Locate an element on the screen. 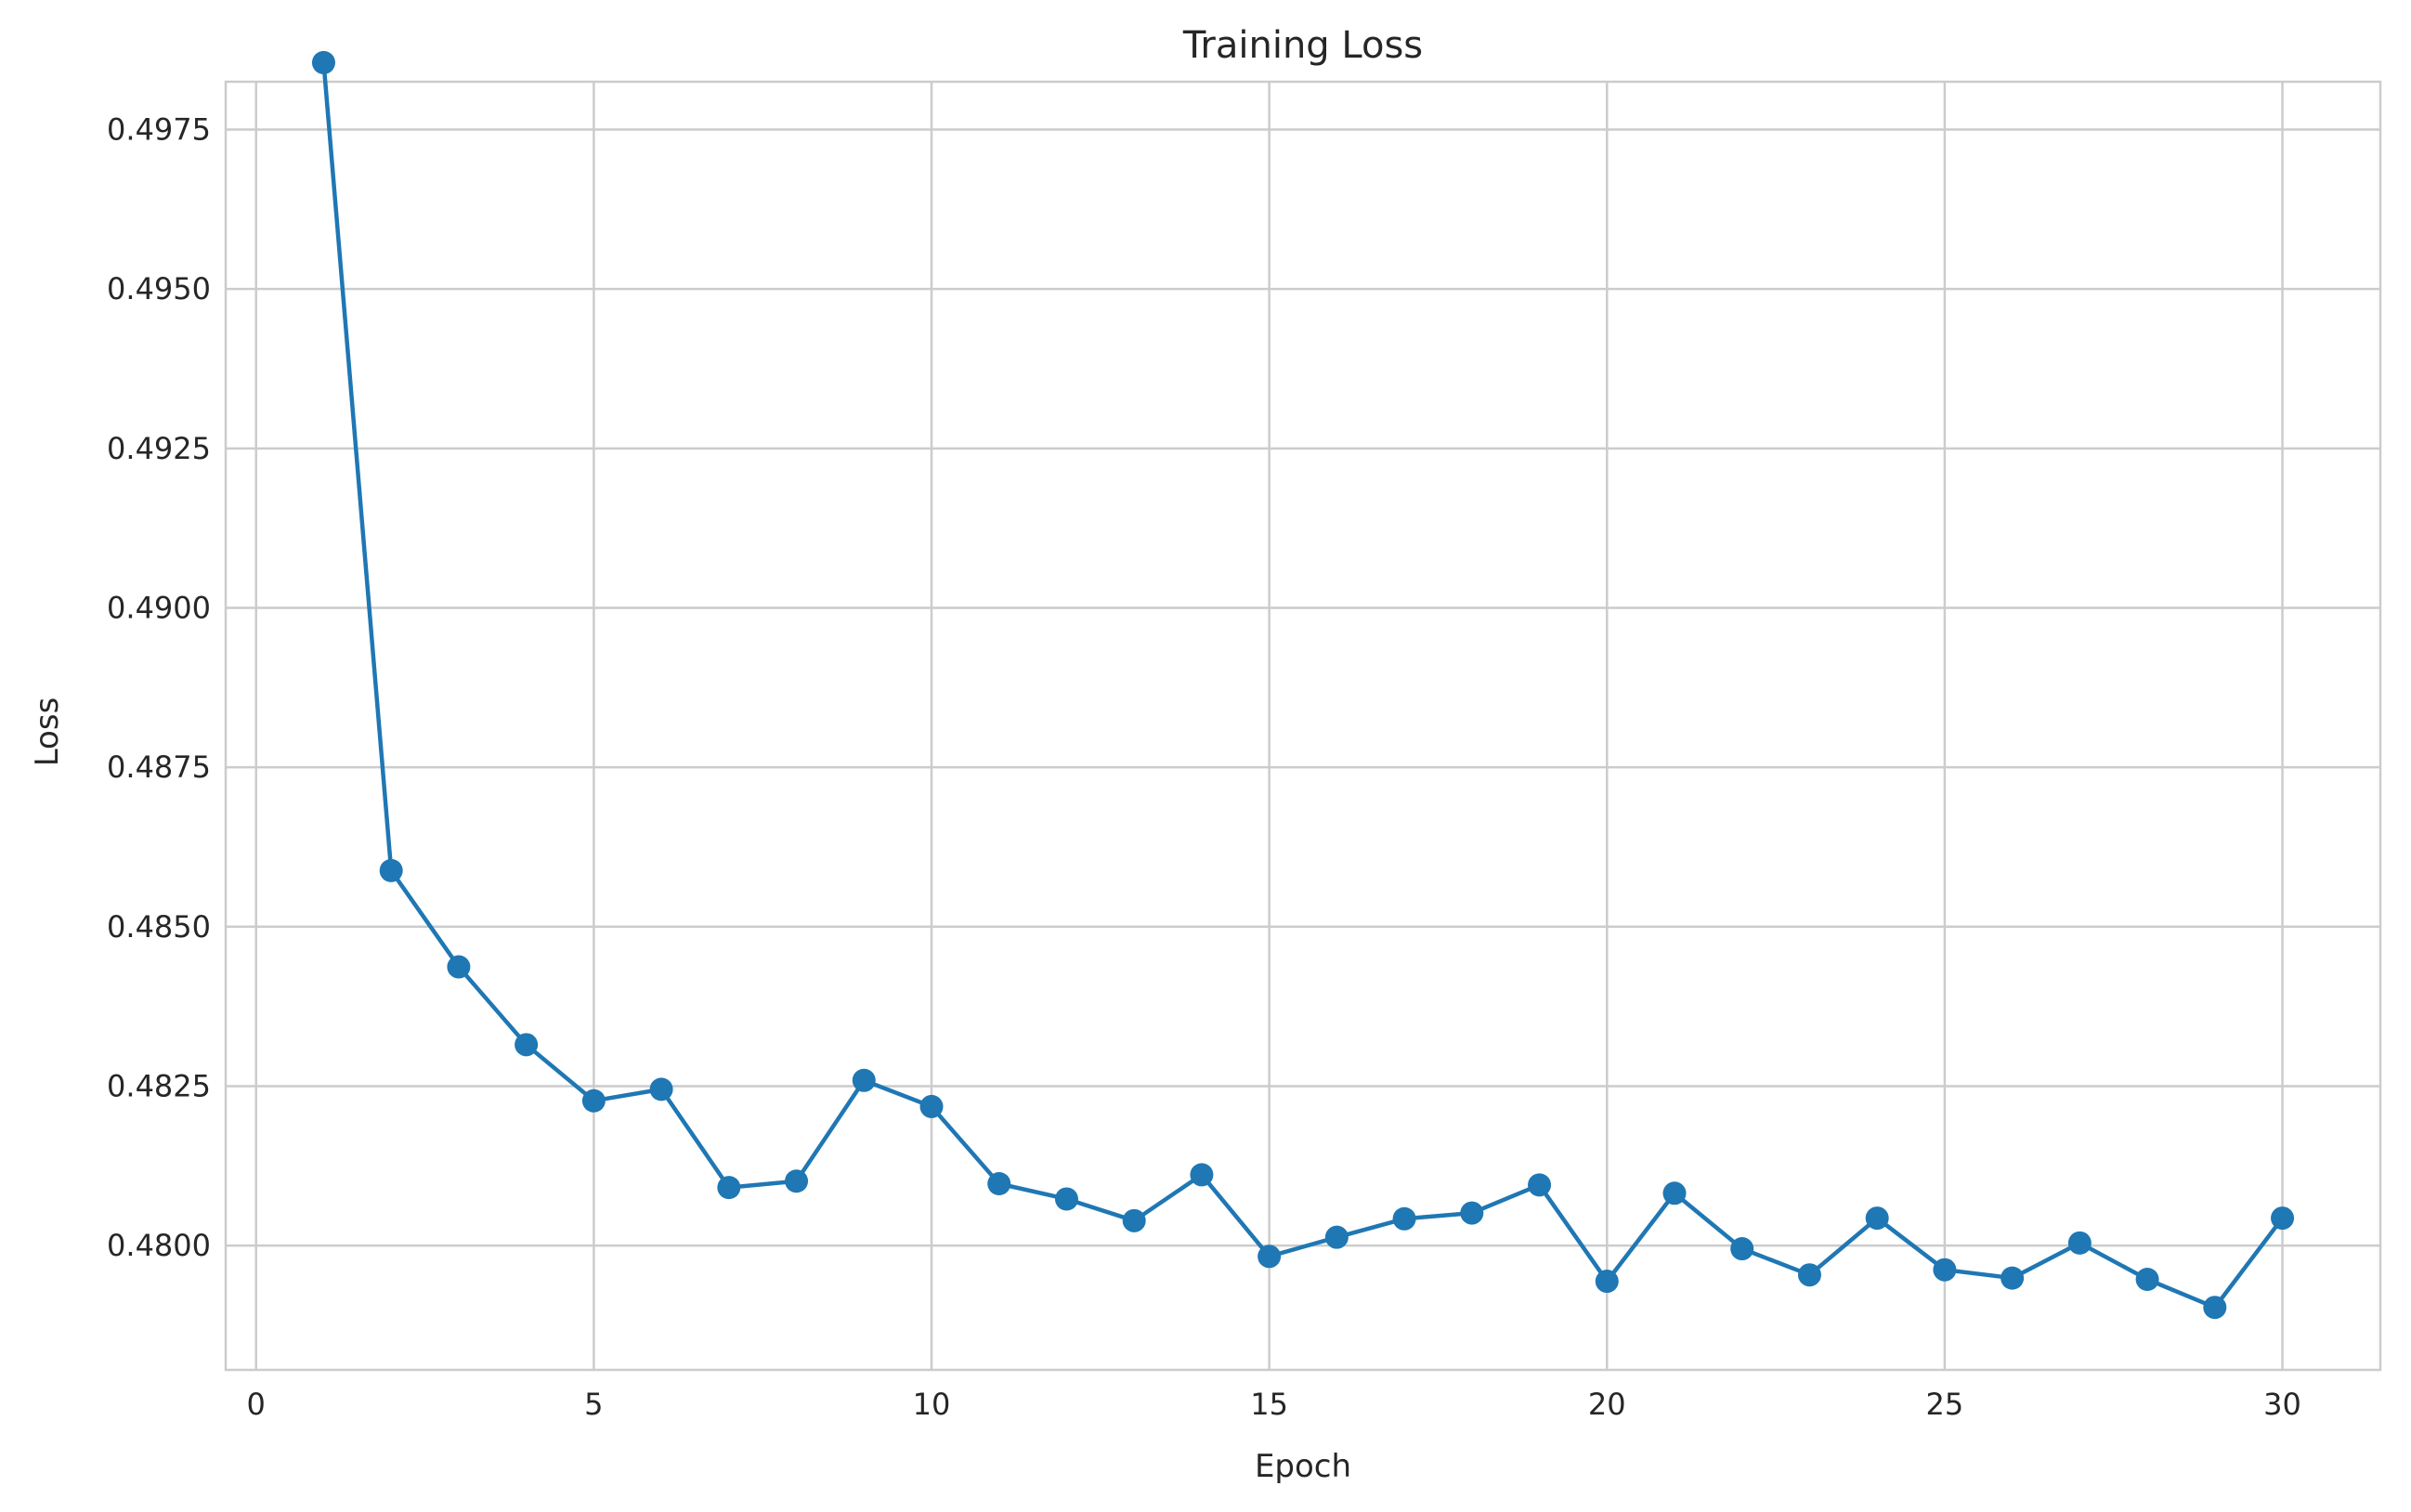 This screenshot has width=2411, height=1512. y-tick-label: 0.4875 is located at coordinates (159, 767).